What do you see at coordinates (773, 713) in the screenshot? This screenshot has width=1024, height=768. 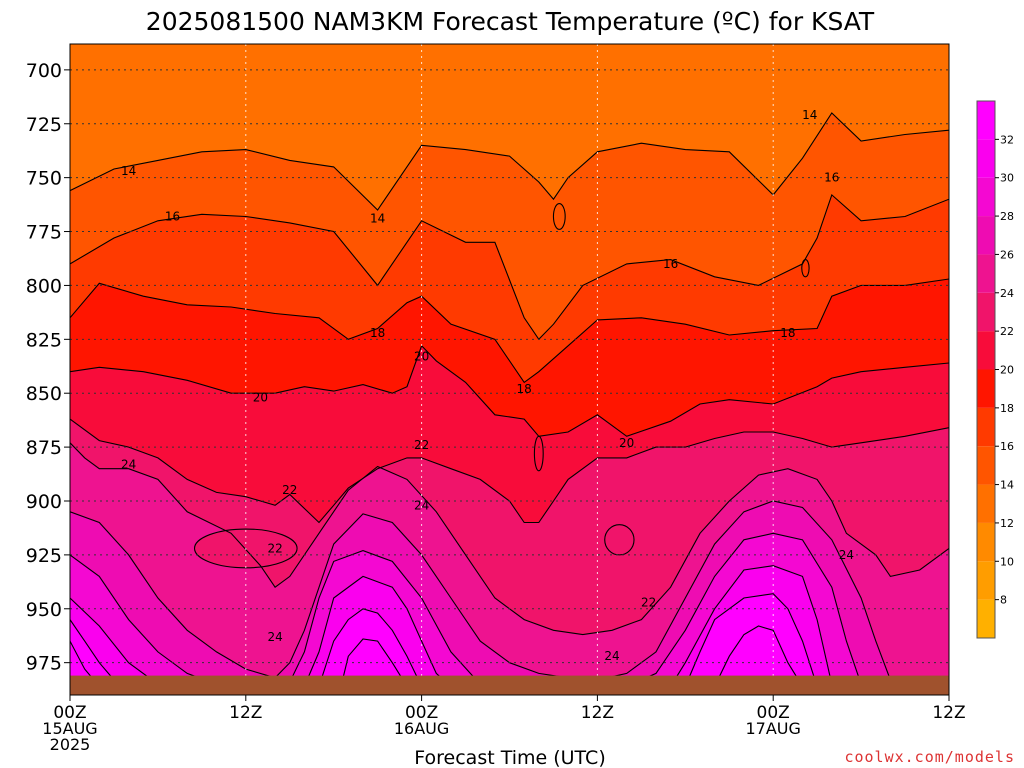 I see `x-tick-label-48-0: 00Z` at bounding box center [773, 713].